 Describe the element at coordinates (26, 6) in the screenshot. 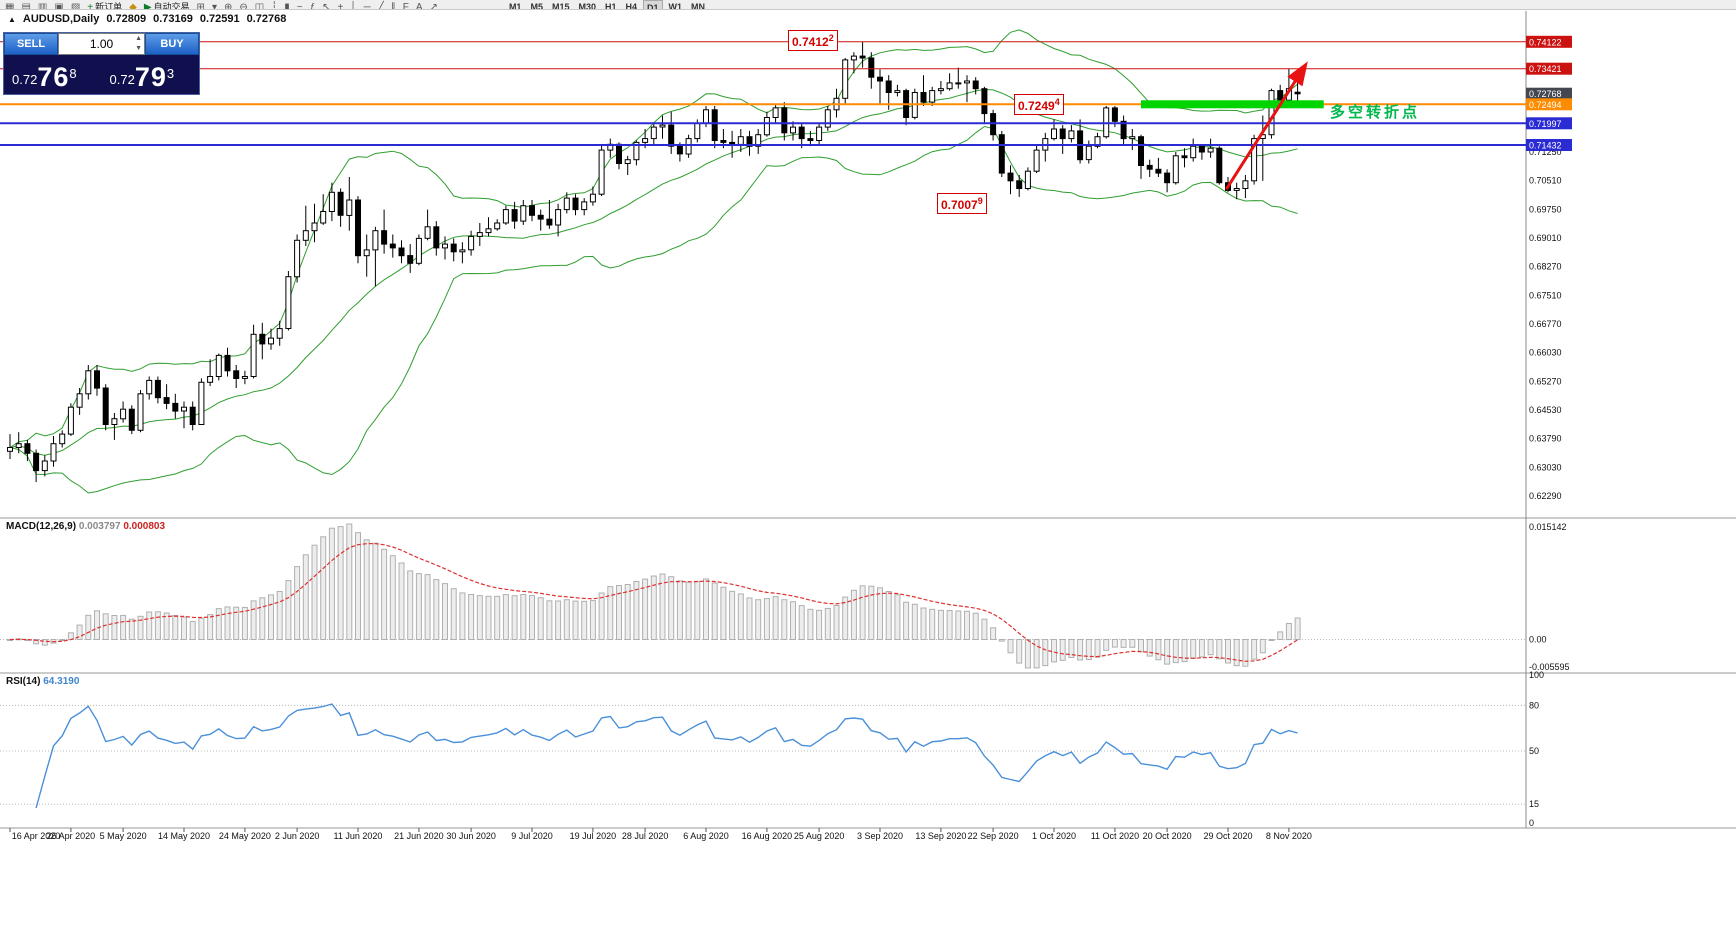

I see `market-watch-icon: ▤` at that location.